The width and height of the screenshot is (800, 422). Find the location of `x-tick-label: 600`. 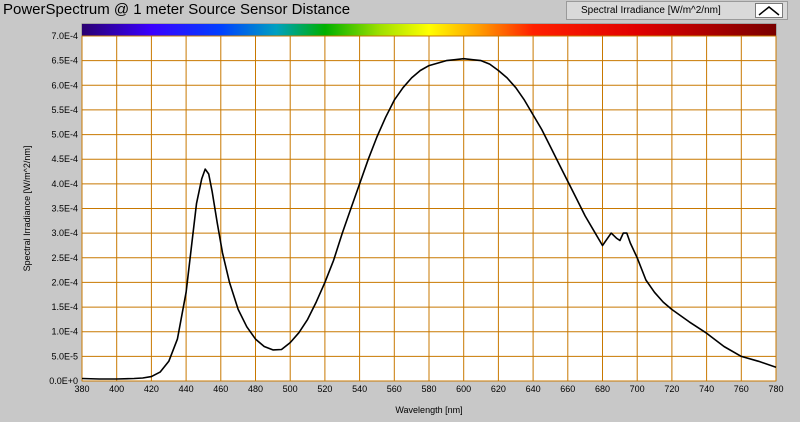

x-tick-label: 600 is located at coordinates (463, 389).